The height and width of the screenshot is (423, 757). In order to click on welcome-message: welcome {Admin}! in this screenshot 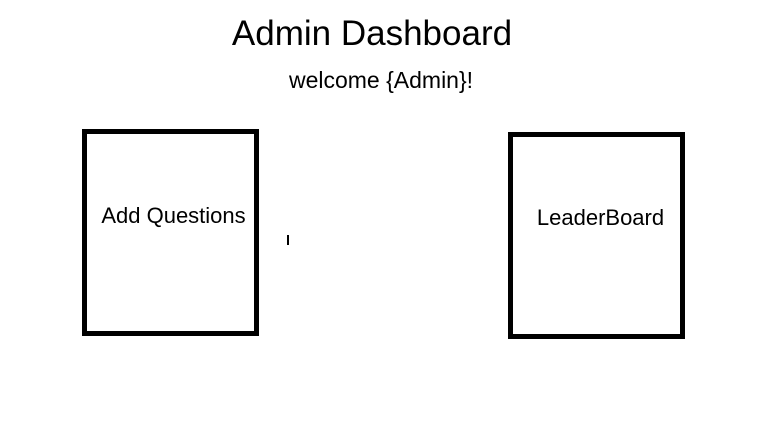, I will do `click(381, 80)`.